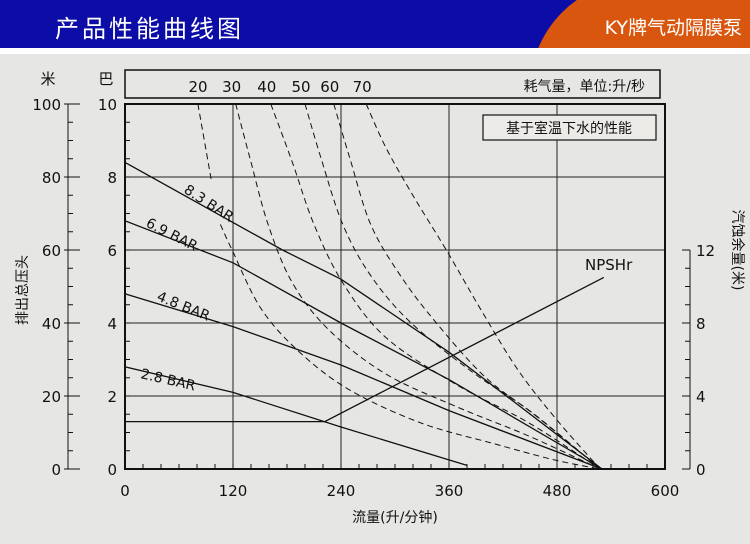  What do you see at coordinates (51, 178) in the screenshot?
I see `y-tick-label-meters: 80` at bounding box center [51, 178].